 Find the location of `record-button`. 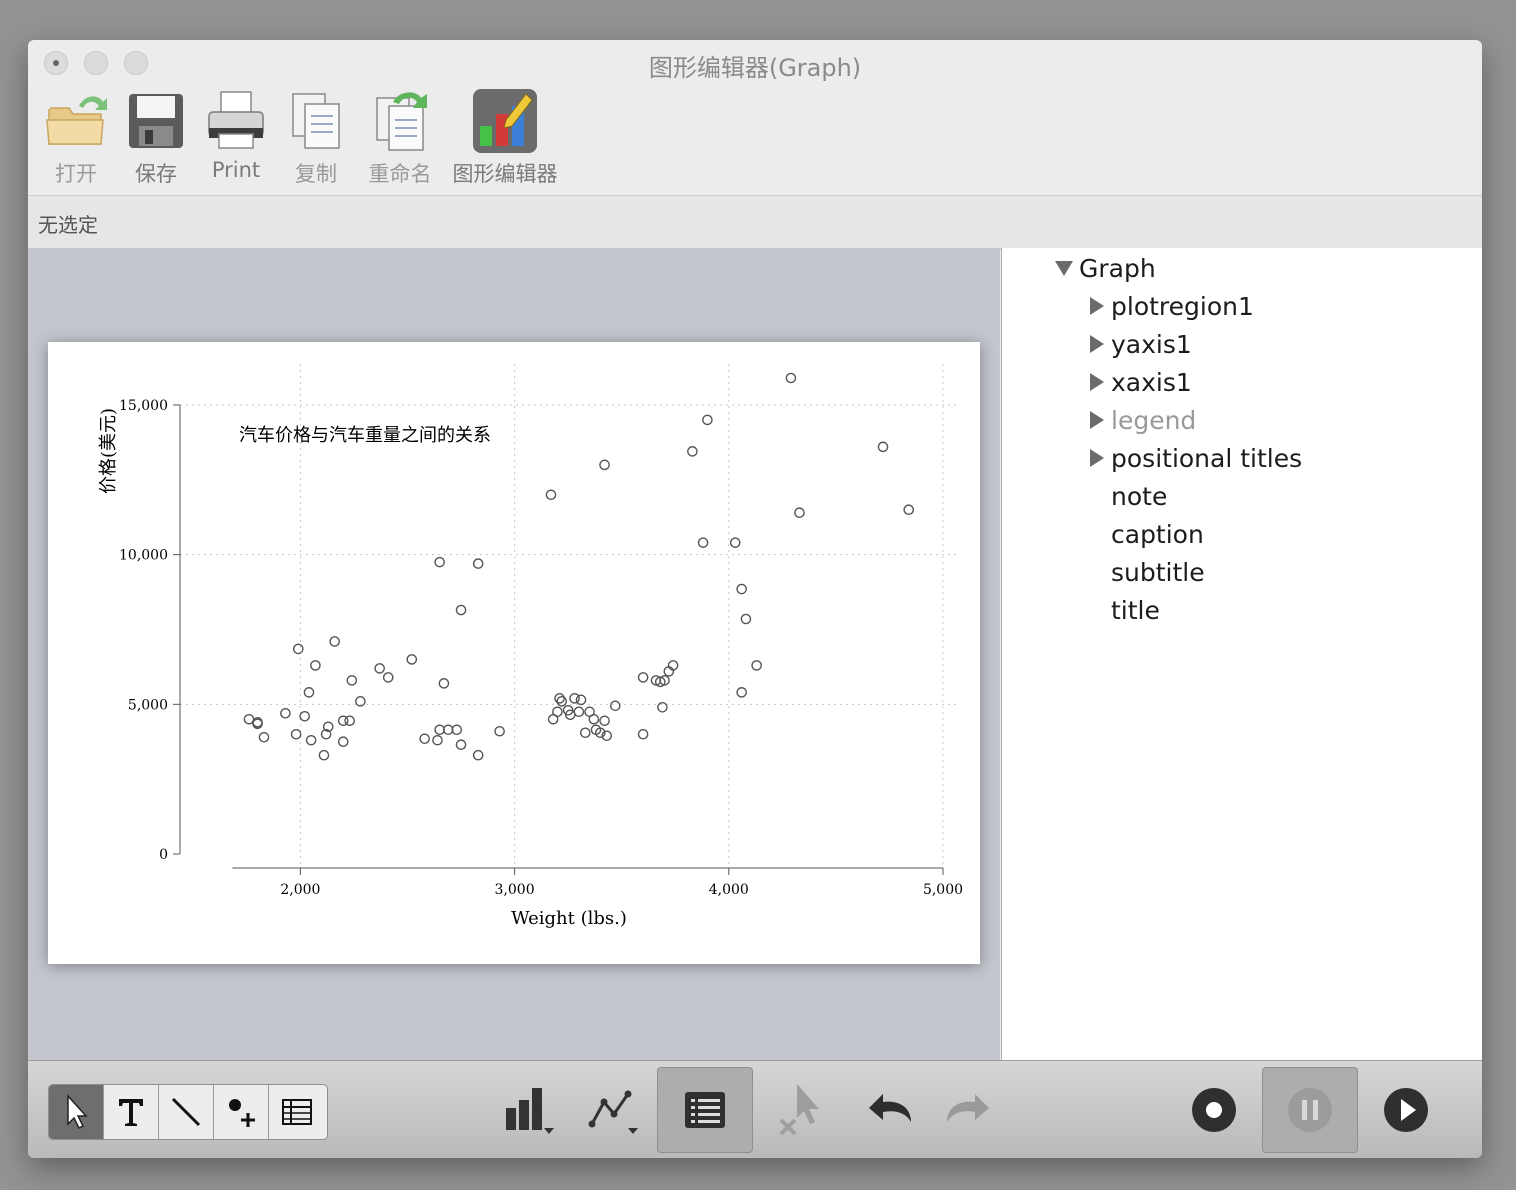

record-button is located at coordinates (1214, 1110).